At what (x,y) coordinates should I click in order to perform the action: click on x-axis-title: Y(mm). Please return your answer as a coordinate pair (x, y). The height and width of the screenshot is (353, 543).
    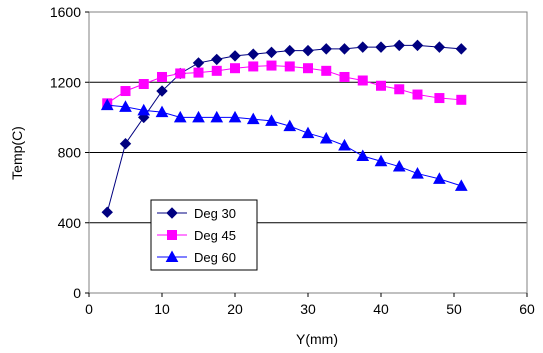
    Looking at the image, I should click on (317, 339).